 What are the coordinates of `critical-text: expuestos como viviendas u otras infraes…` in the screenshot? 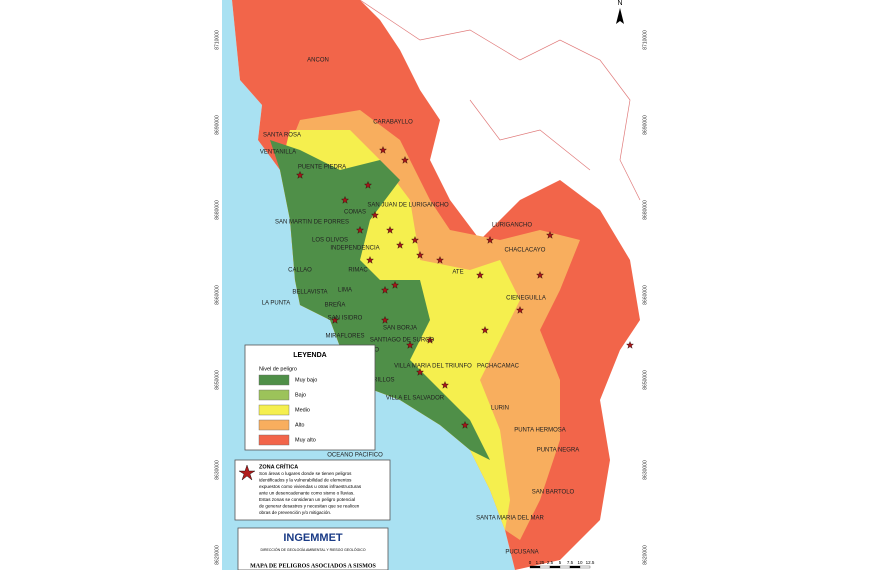 It's located at (310, 486).